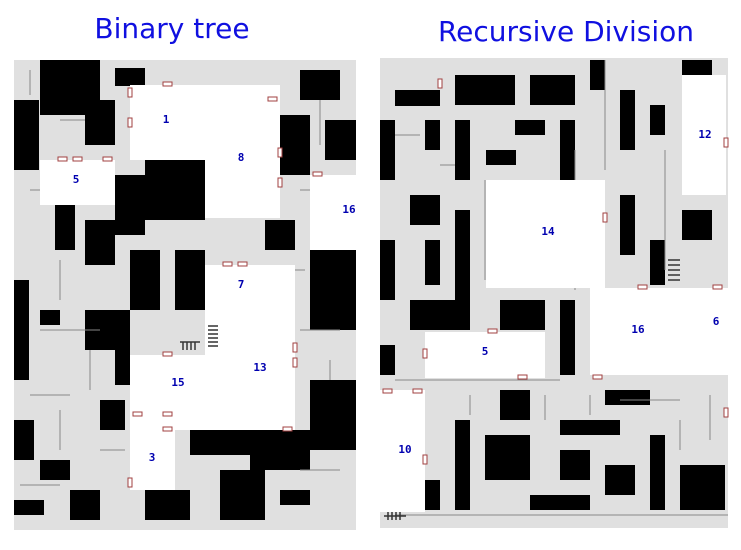 The image size is (741, 550). Describe the element at coordinates (548, 231) in the screenshot. I see `room-label: 14` at that location.